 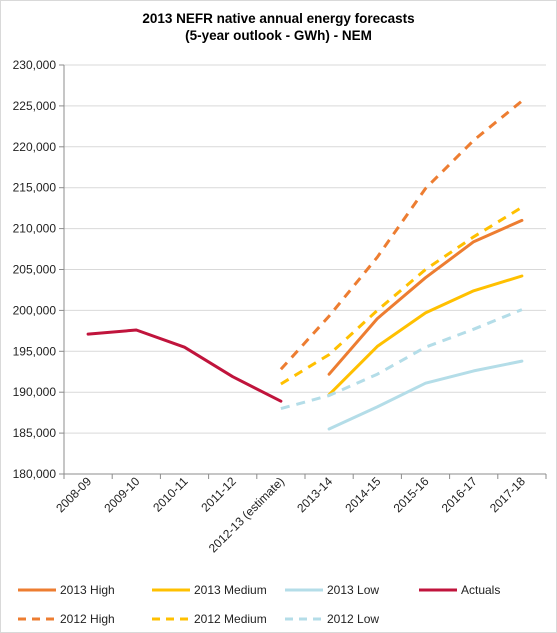 What do you see at coordinates (411, 494) in the screenshot?
I see `x-tick-label: 2015-16` at bounding box center [411, 494].